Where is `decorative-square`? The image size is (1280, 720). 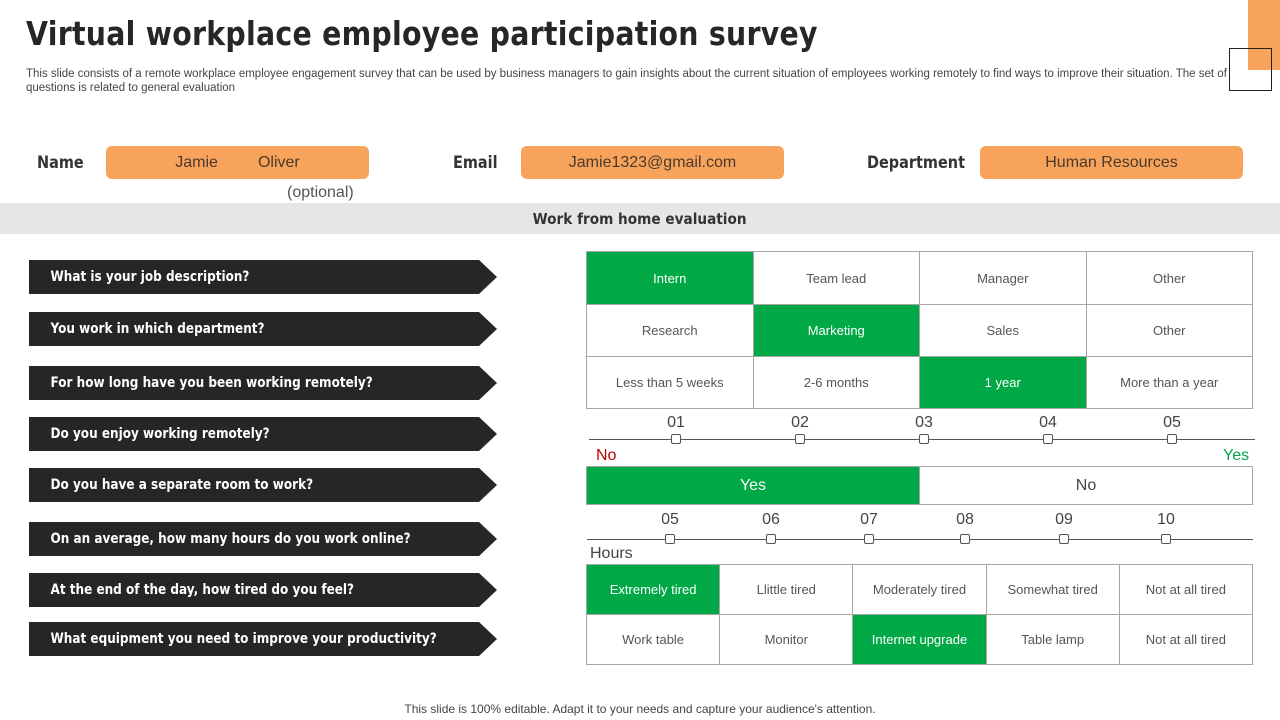 decorative-square is located at coordinates (1250, 69).